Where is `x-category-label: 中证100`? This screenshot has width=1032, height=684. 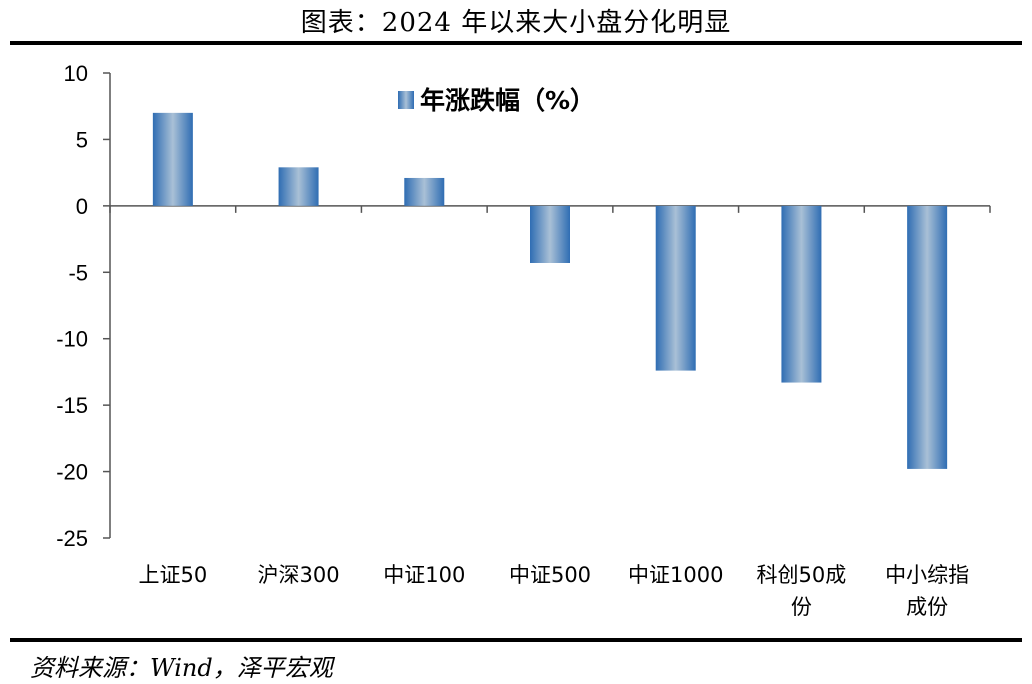 x-category-label: 中证100 is located at coordinates (424, 575).